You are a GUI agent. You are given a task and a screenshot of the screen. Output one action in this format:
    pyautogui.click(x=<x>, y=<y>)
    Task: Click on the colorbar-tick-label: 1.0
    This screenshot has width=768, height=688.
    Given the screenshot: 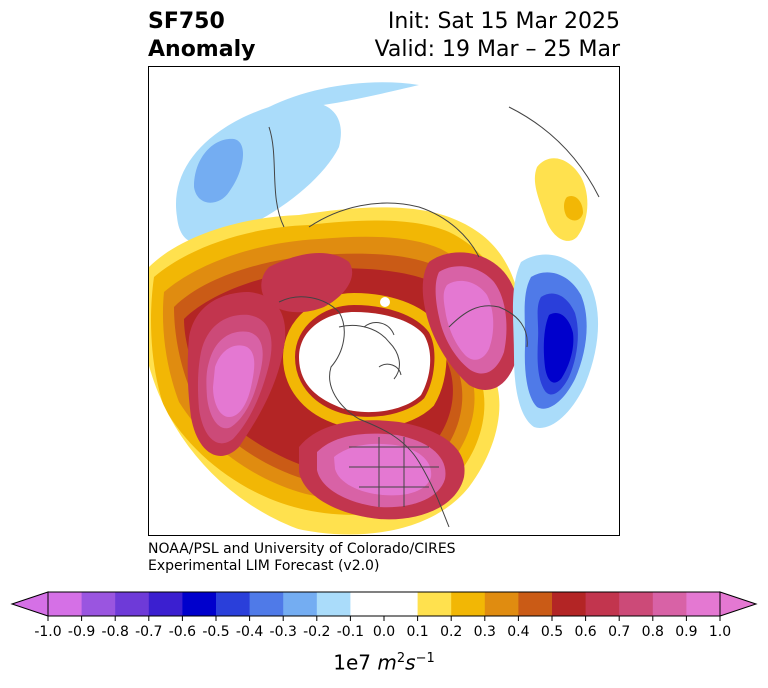 What is the action you would take?
    pyautogui.click(x=720, y=632)
    